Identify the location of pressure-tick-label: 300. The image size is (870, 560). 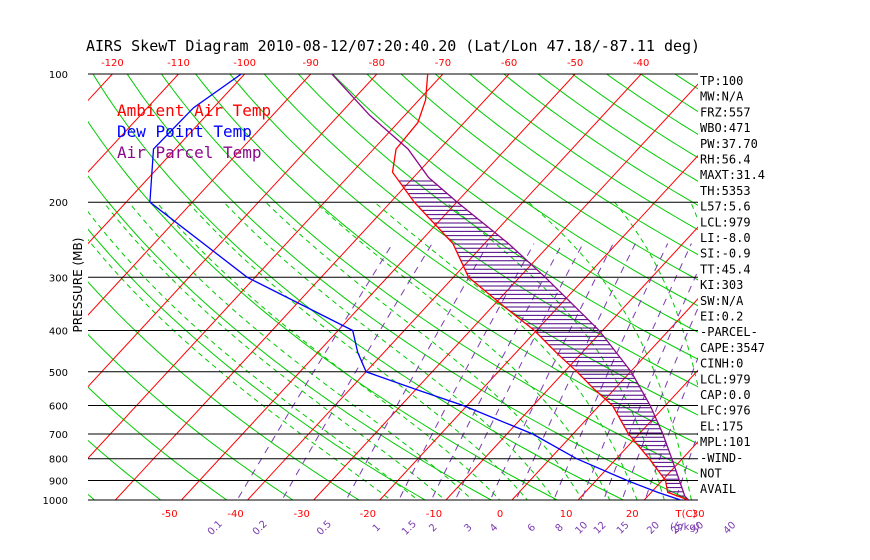
(58, 278).